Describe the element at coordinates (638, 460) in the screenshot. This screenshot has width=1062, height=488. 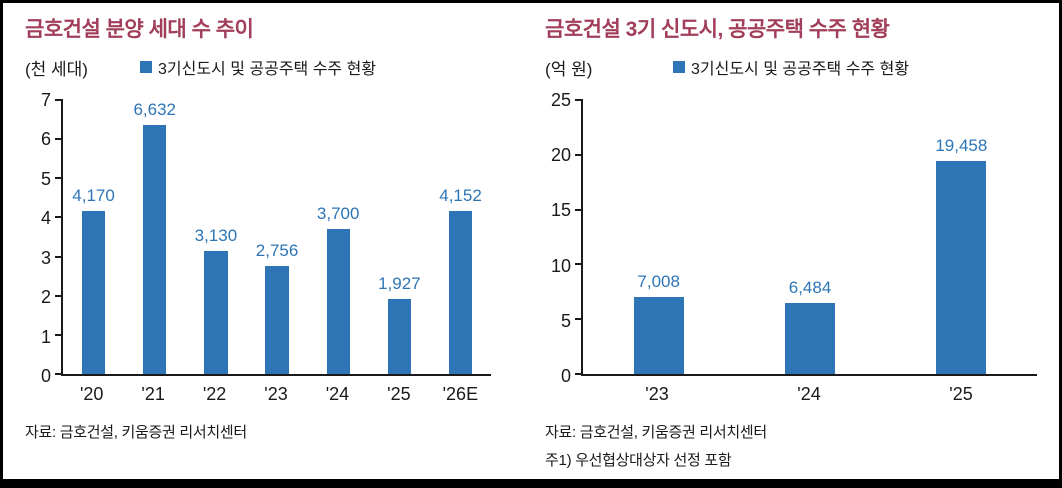
I see `footnote: 주1) 우선협상대상자 선정 포함` at that location.